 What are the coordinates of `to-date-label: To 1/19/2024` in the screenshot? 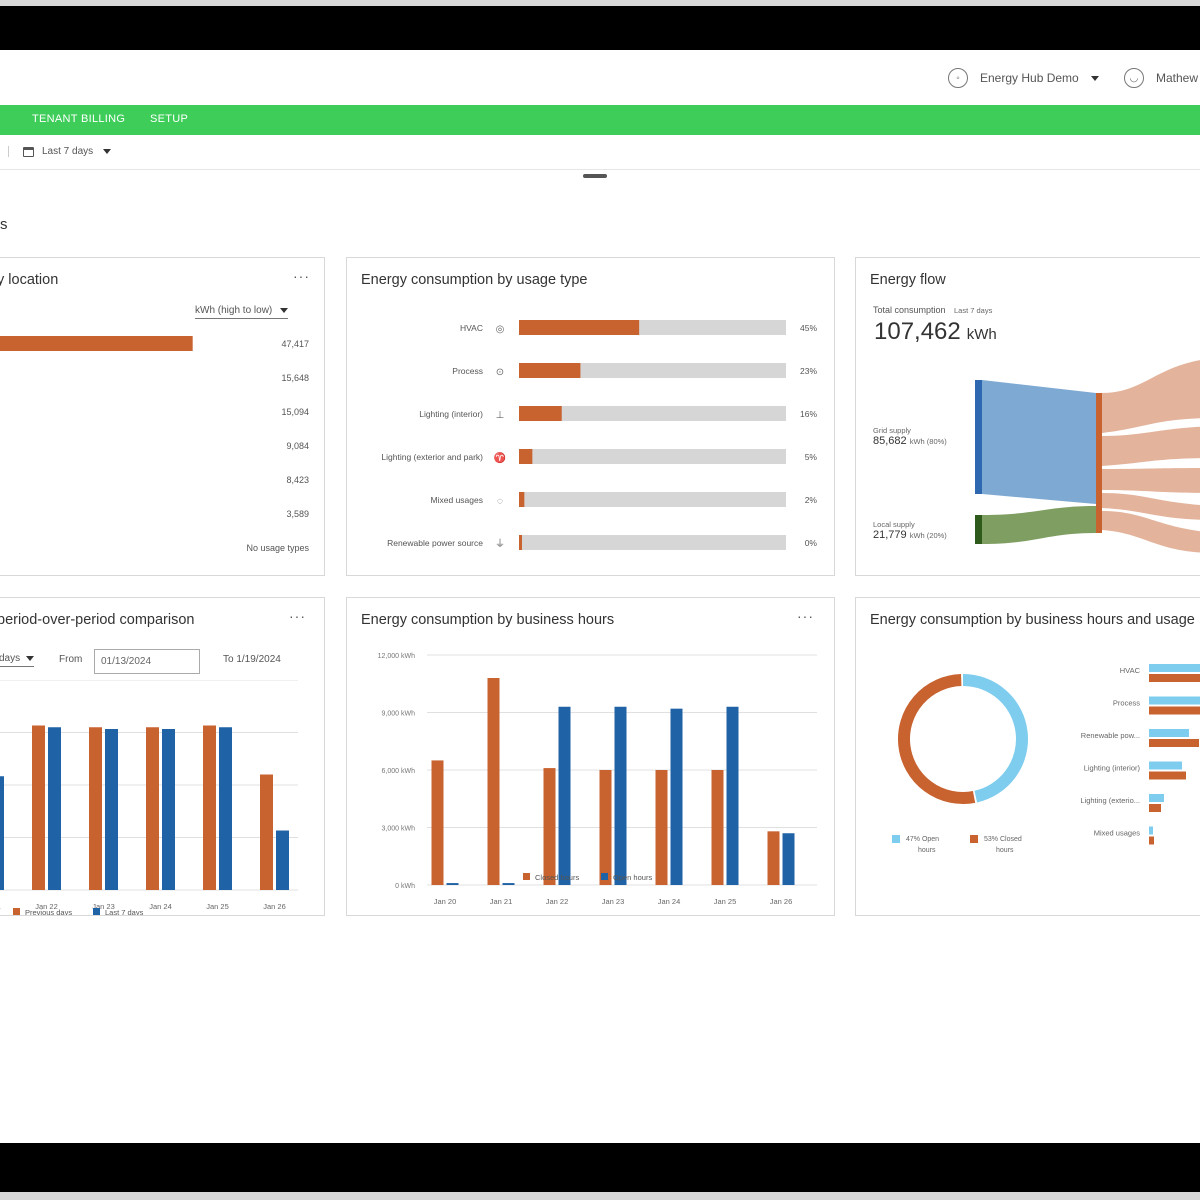 It's located at (252, 659).